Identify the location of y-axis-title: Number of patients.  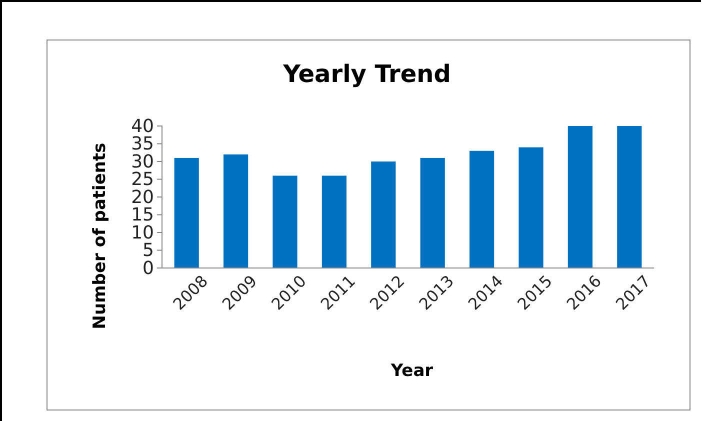
(100, 236).